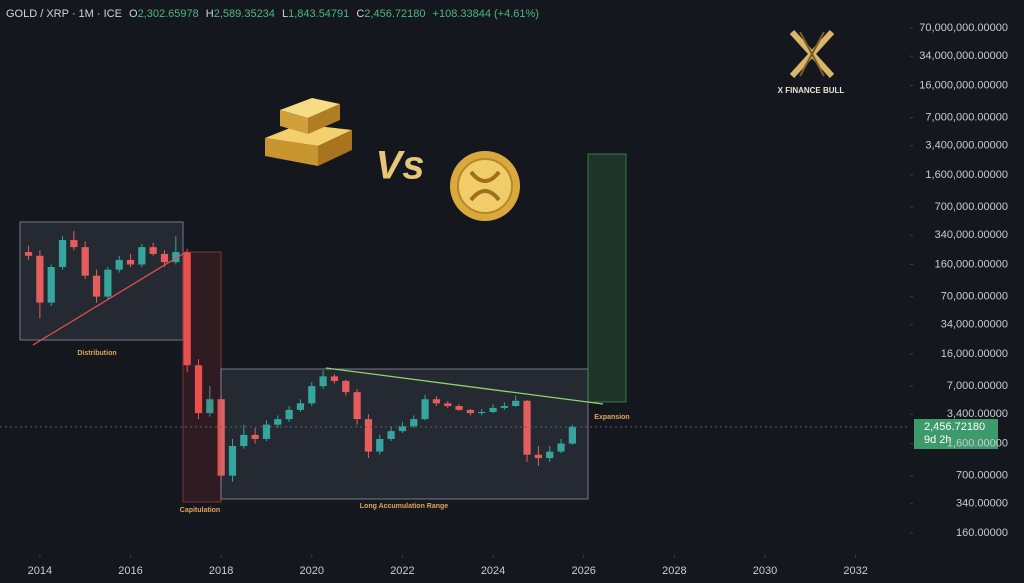 The width and height of the screenshot is (1024, 583). What do you see at coordinates (285, 14) in the screenshot?
I see `ohlc-key: L` at bounding box center [285, 14].